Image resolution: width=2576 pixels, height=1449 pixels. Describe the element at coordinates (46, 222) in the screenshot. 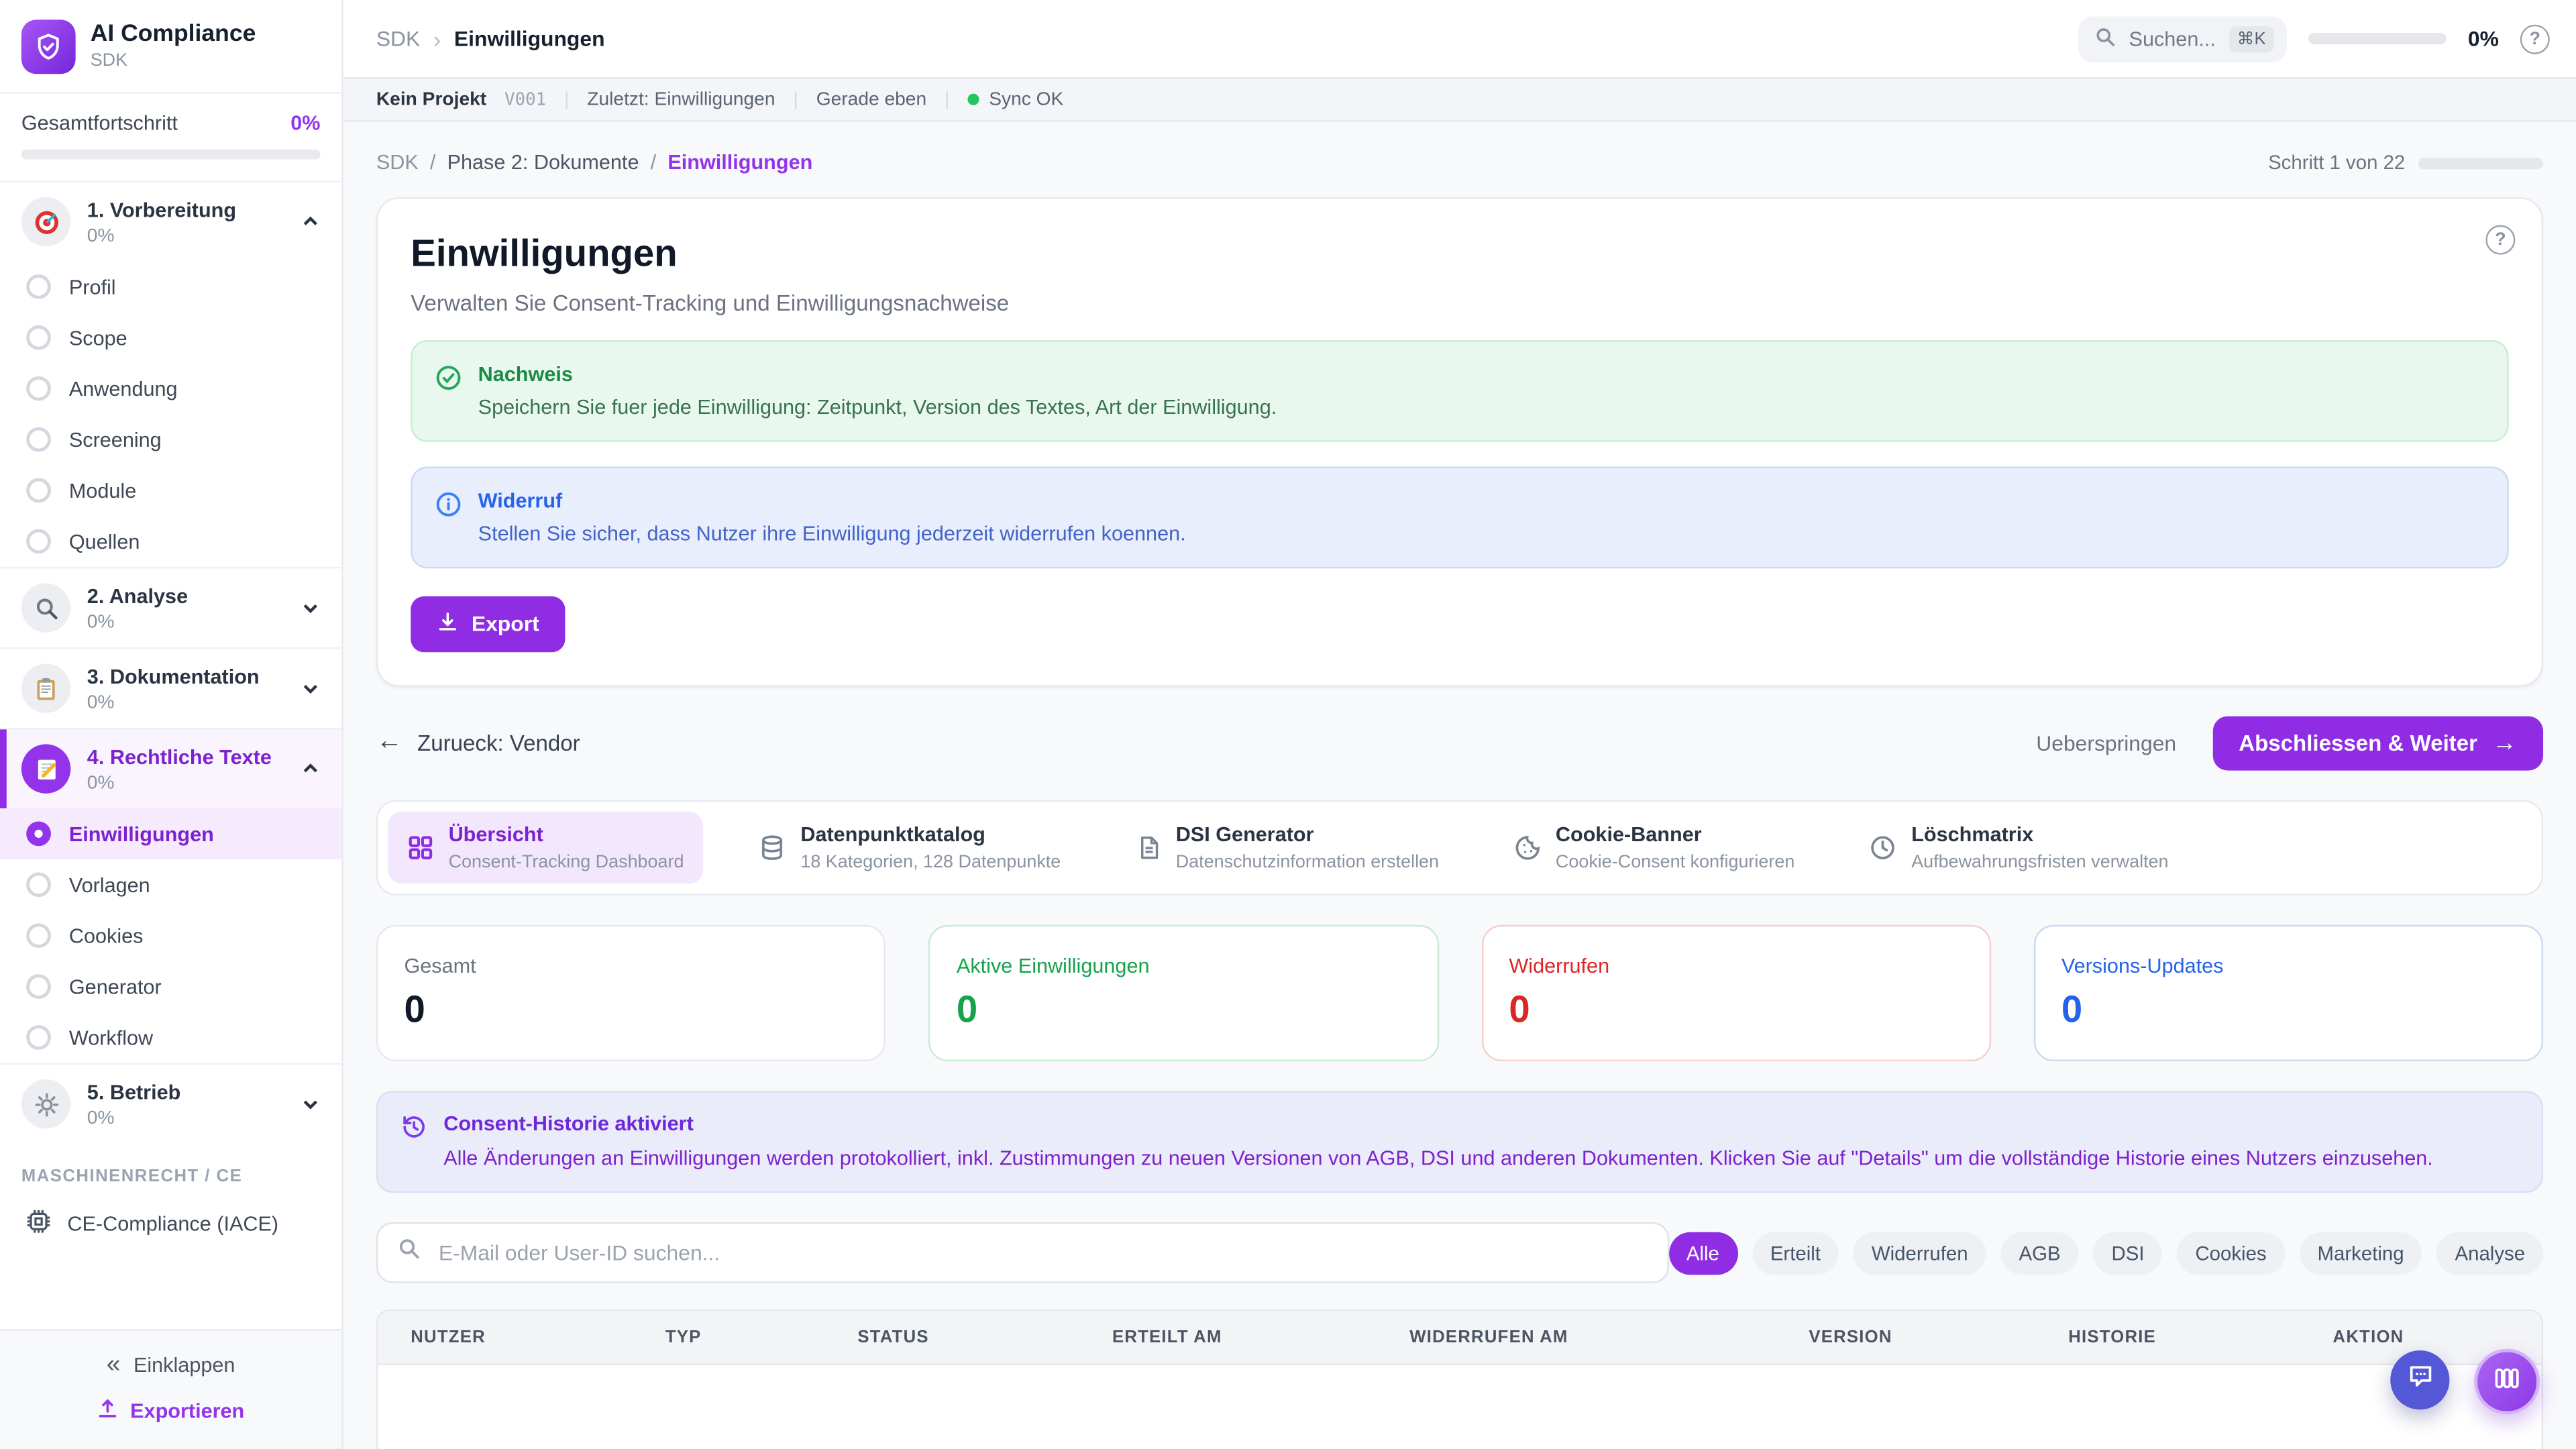

I see `target-icon` at that location.